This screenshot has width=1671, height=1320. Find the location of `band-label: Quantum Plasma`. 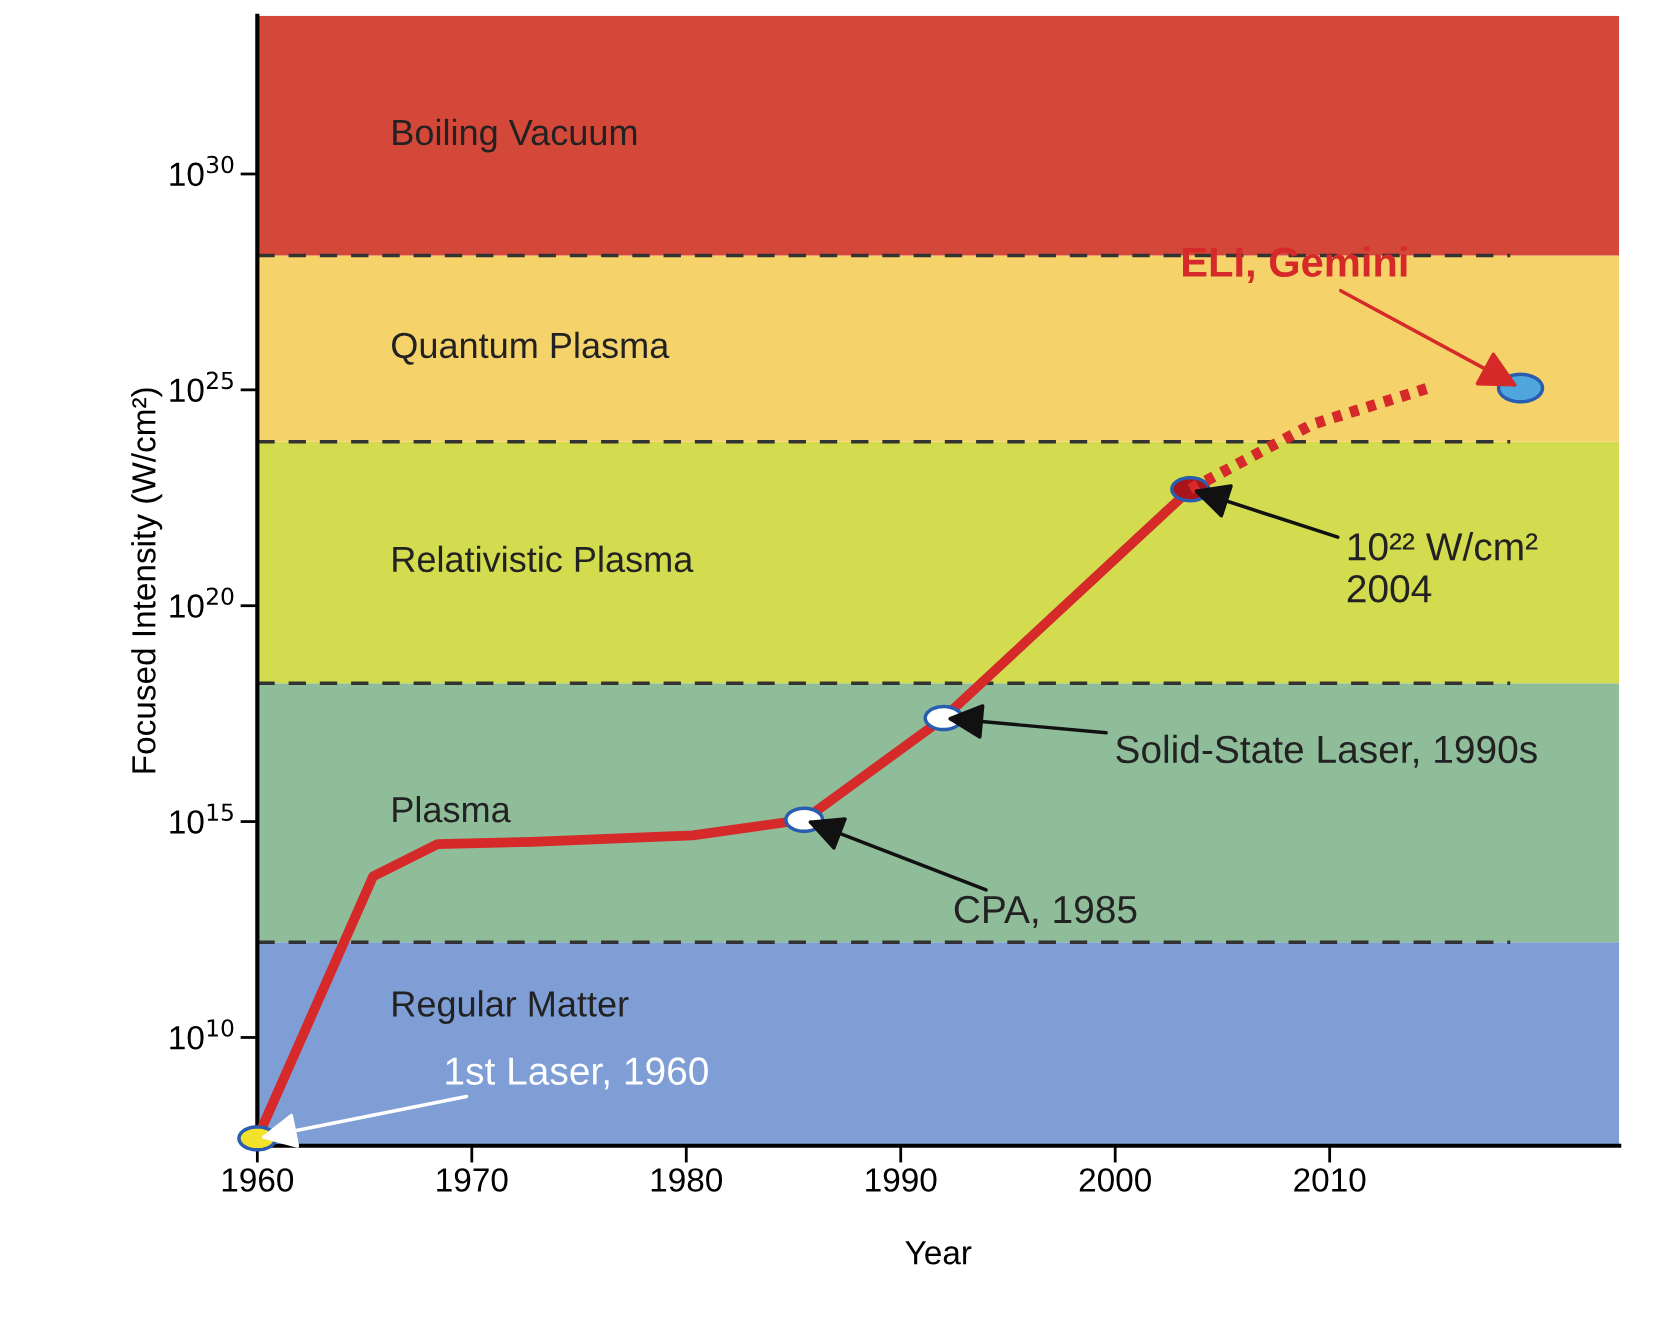

band-label: Quantum Plasma is located at coordinates (531, 348).